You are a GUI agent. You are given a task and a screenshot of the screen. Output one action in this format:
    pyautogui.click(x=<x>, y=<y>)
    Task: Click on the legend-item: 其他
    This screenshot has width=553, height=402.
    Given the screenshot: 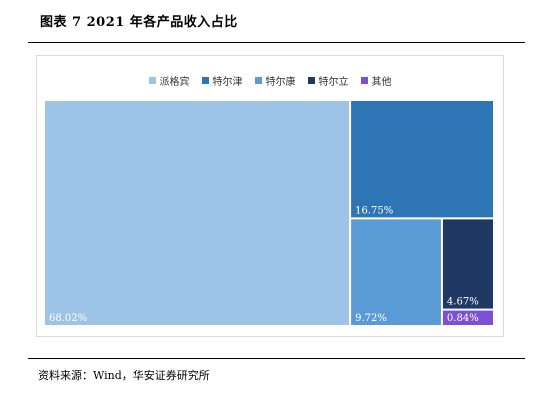 What is the action you would take?
    pyautogui.click(x=376, y=80)
    